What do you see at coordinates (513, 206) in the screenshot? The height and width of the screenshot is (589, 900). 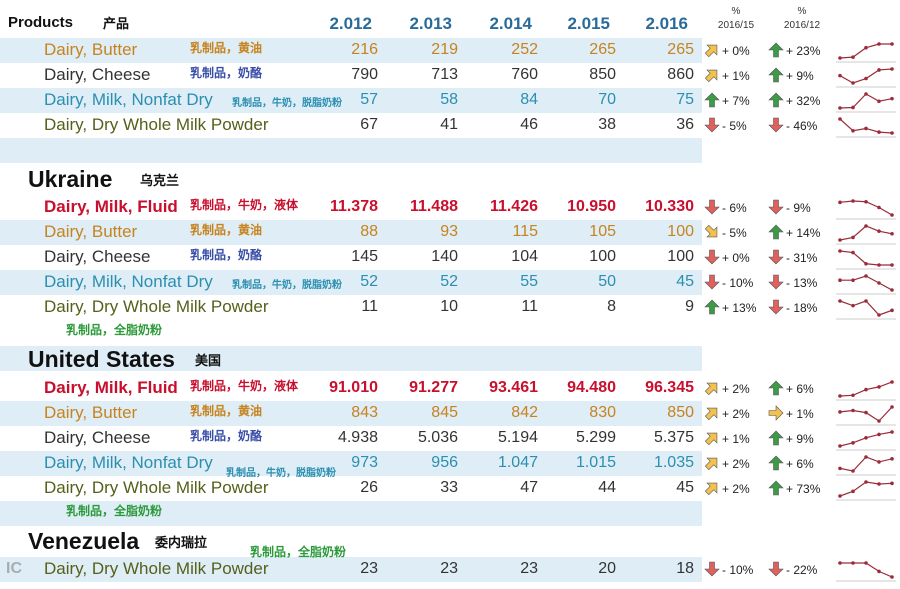 I see `value-cell: 11.426` at bounding box center [513, 206].